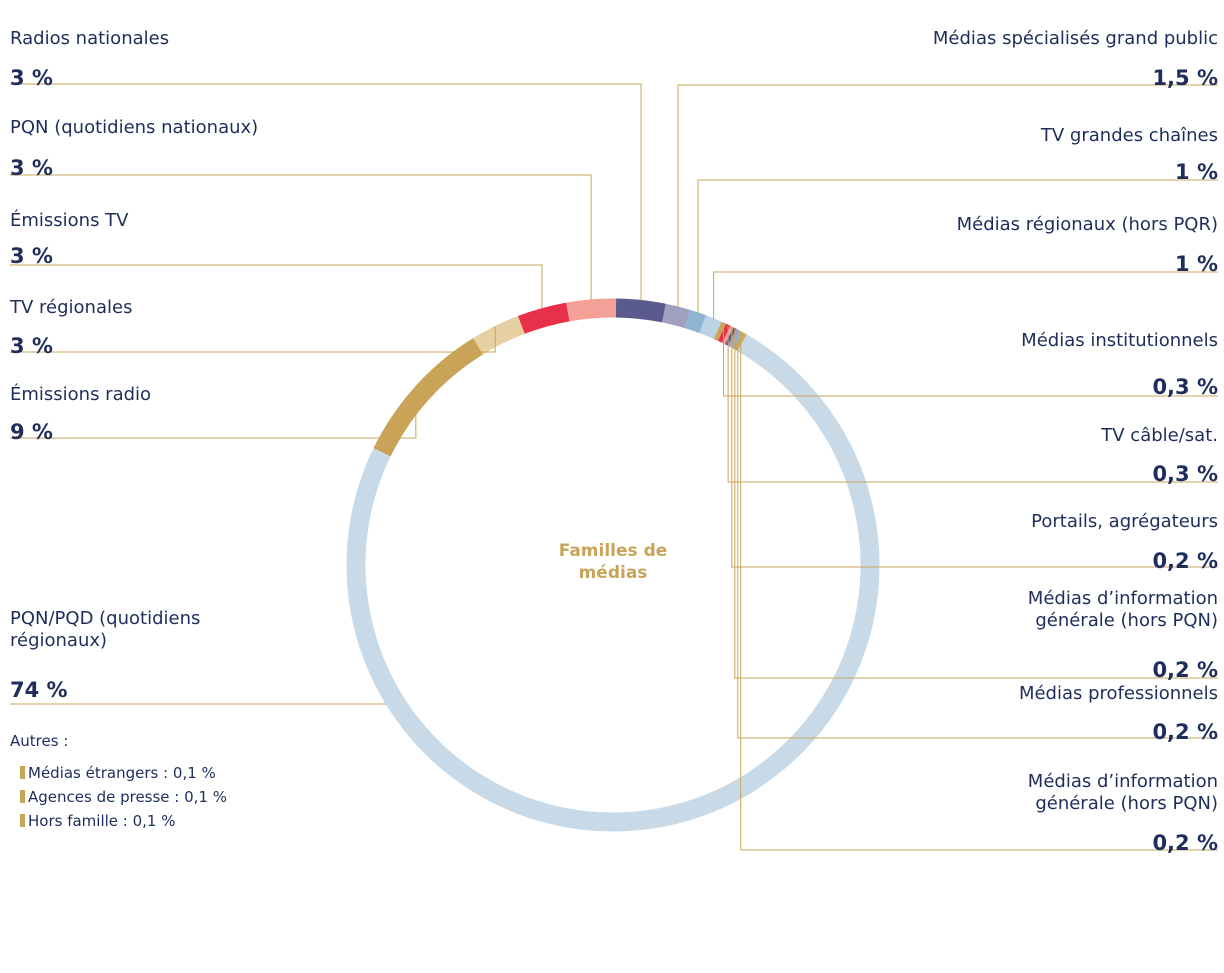 The width and height of the screenshot is (1224, 973). What do you see at coordinates (105, 629) in the screenshot?
I see `slice-label: PQN/PQD (quotidiens régionaux)` at bounding box center [105, 629].